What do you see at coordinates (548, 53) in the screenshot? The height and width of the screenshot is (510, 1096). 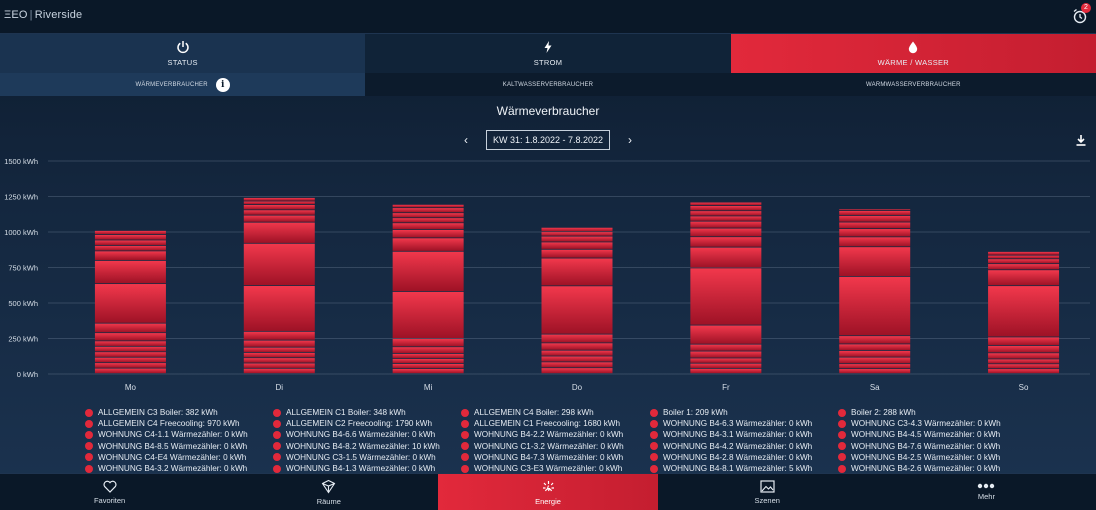 I see `tab-strom: STROM` at bounding box center [548, 53].